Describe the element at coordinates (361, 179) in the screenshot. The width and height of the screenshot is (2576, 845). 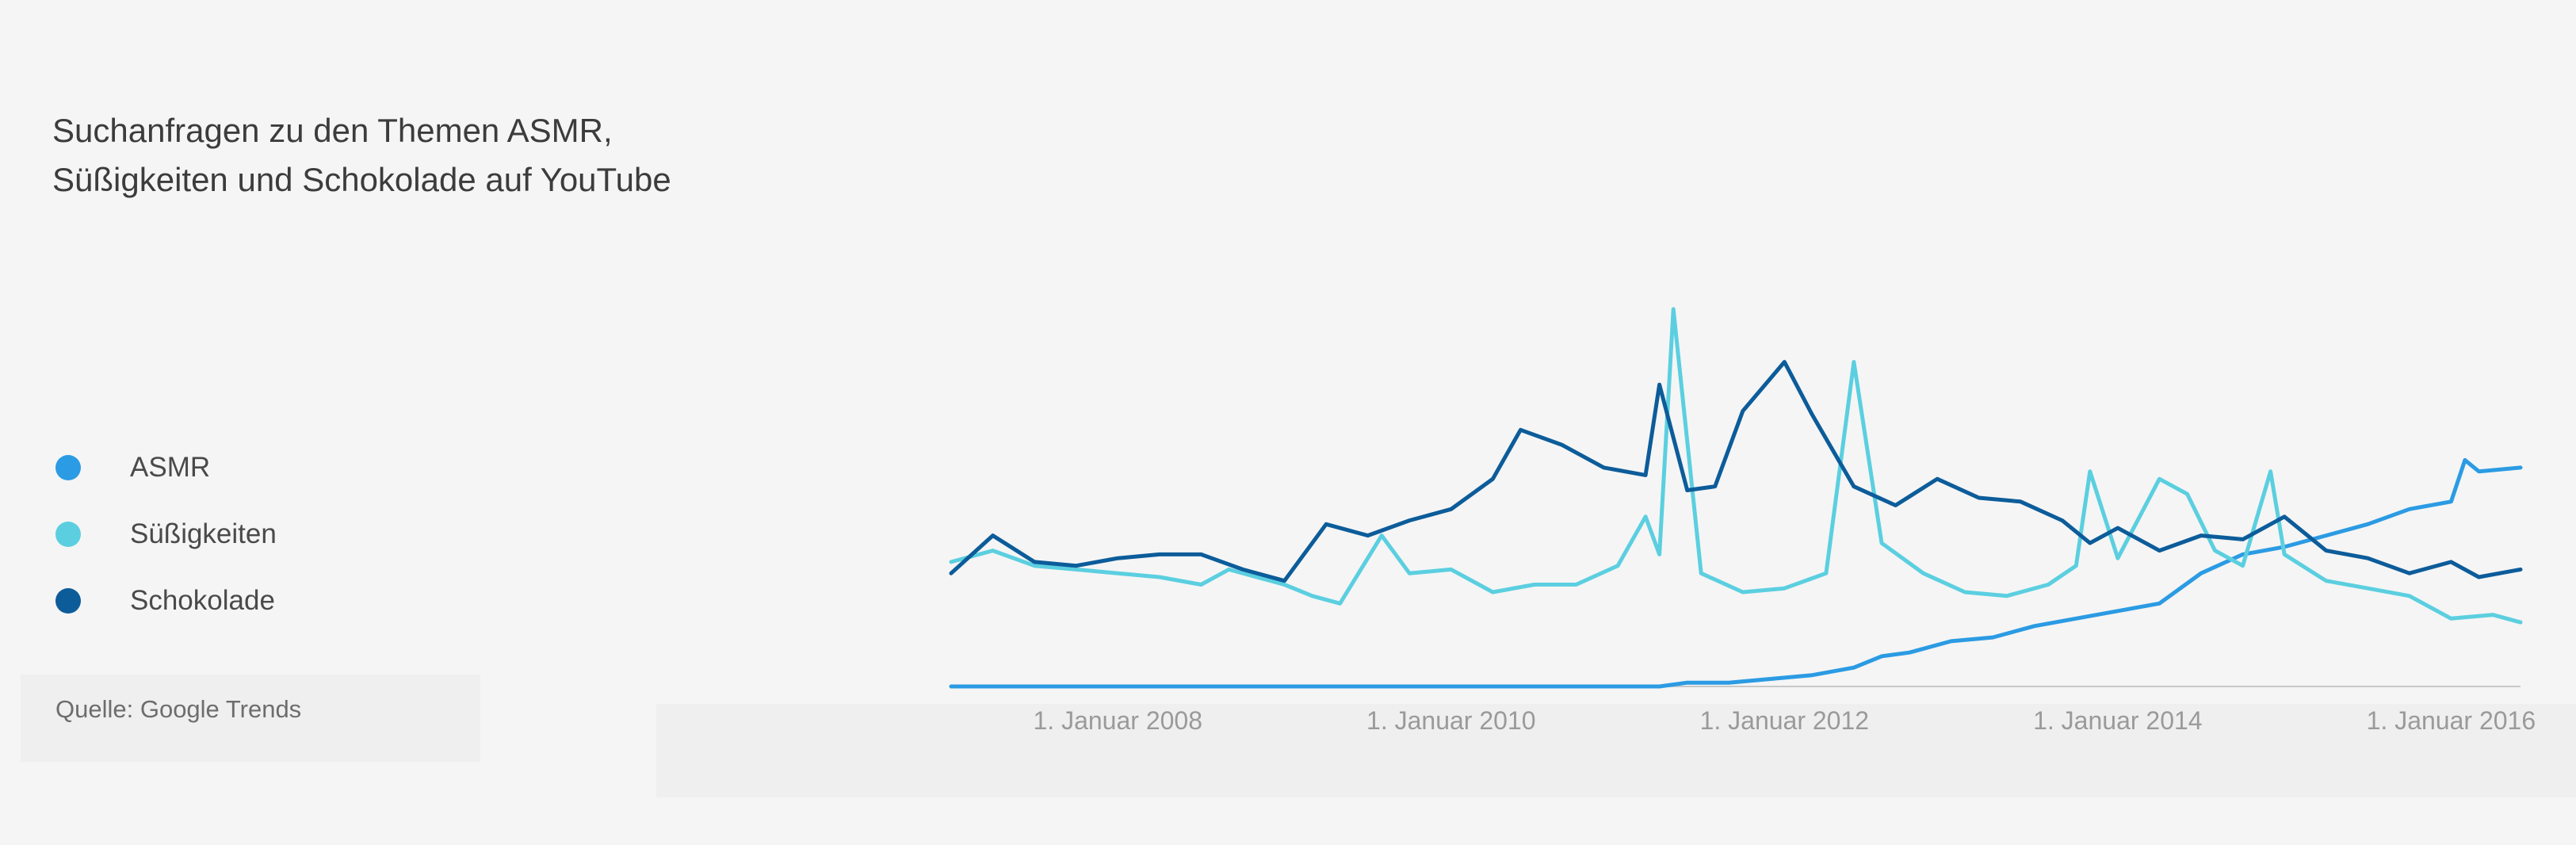
I see `chart-title-line-2: Süßigkeiten und Schokolade auf YouTube` at that location.